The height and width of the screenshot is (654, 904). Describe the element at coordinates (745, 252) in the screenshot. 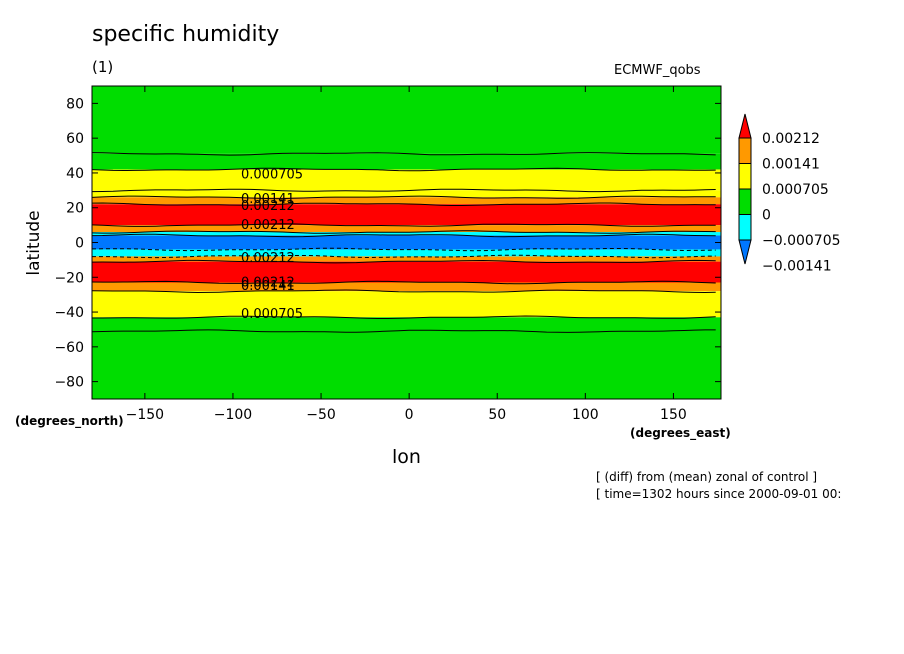

I see `colorbar-arrow-bottom` at that location.